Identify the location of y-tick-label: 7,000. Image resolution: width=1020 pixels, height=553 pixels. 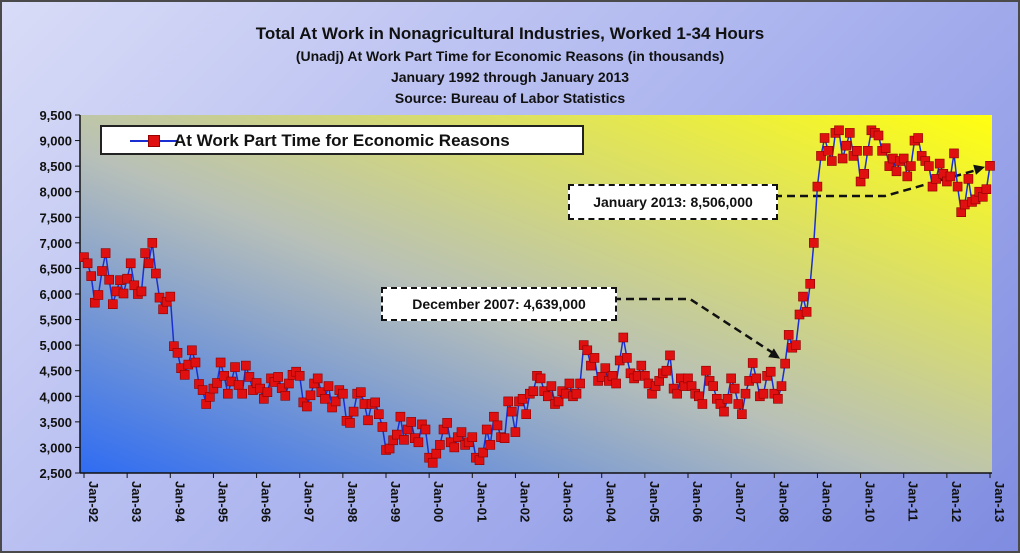
(55, 243).